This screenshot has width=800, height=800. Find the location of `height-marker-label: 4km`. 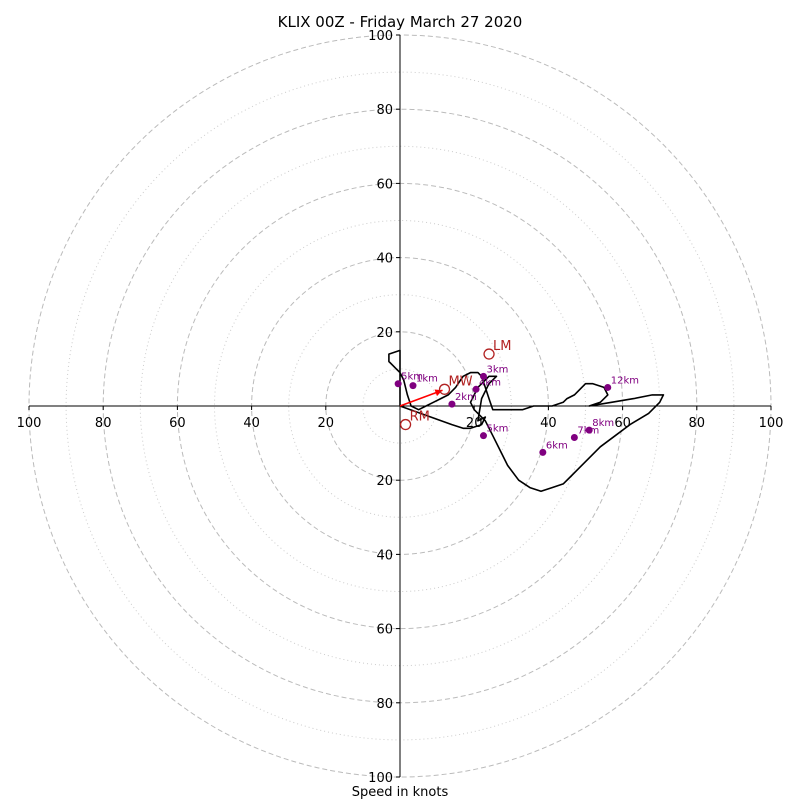

height-marker-label: 4km is located at coordinates (490, 382).